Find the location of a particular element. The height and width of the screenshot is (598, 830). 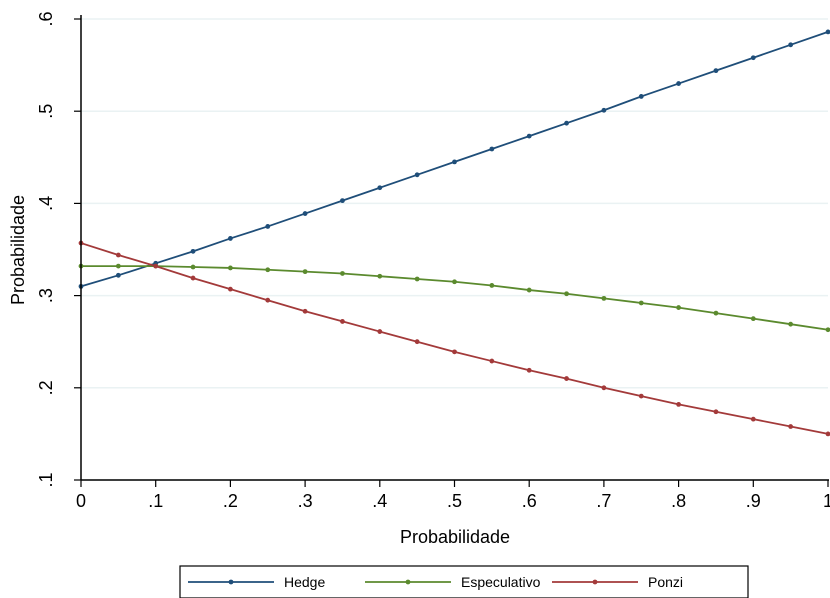

y-tick-label: .2 is located at coordinates (46, 387).